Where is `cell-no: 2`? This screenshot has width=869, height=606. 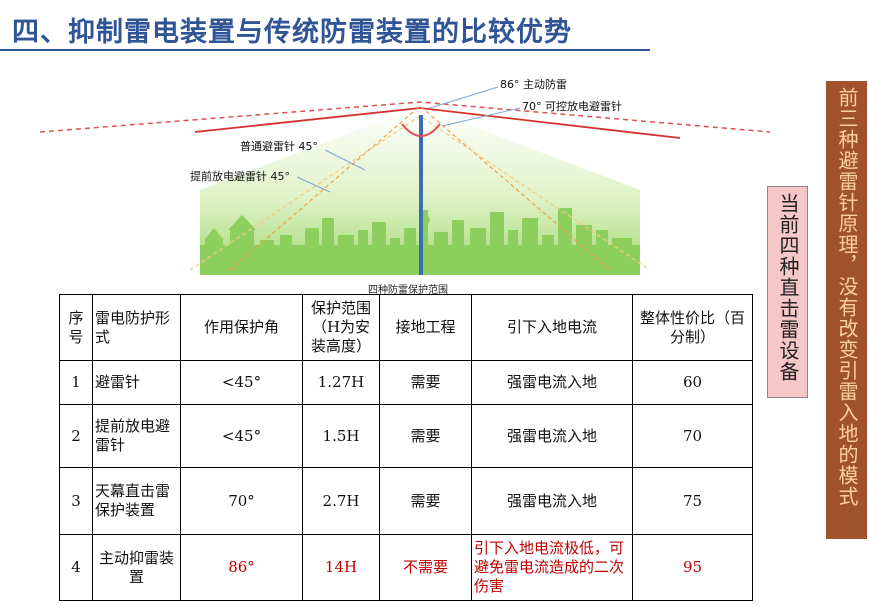
cell-no: 2 is located at coordinates (76, 436).